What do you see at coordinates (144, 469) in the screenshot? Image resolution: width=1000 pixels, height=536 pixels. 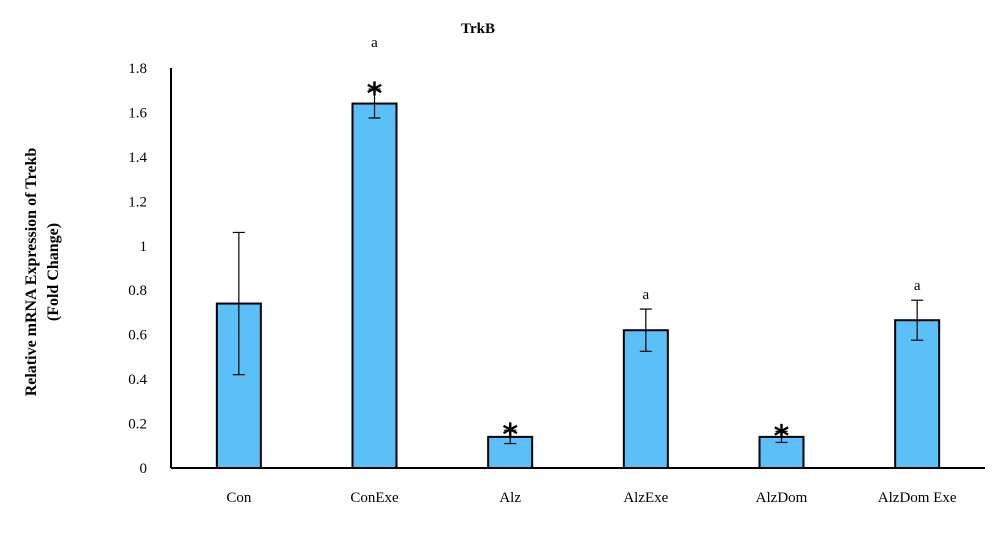 I see `y-tick-label: 0` at bounding box center [144, 469].